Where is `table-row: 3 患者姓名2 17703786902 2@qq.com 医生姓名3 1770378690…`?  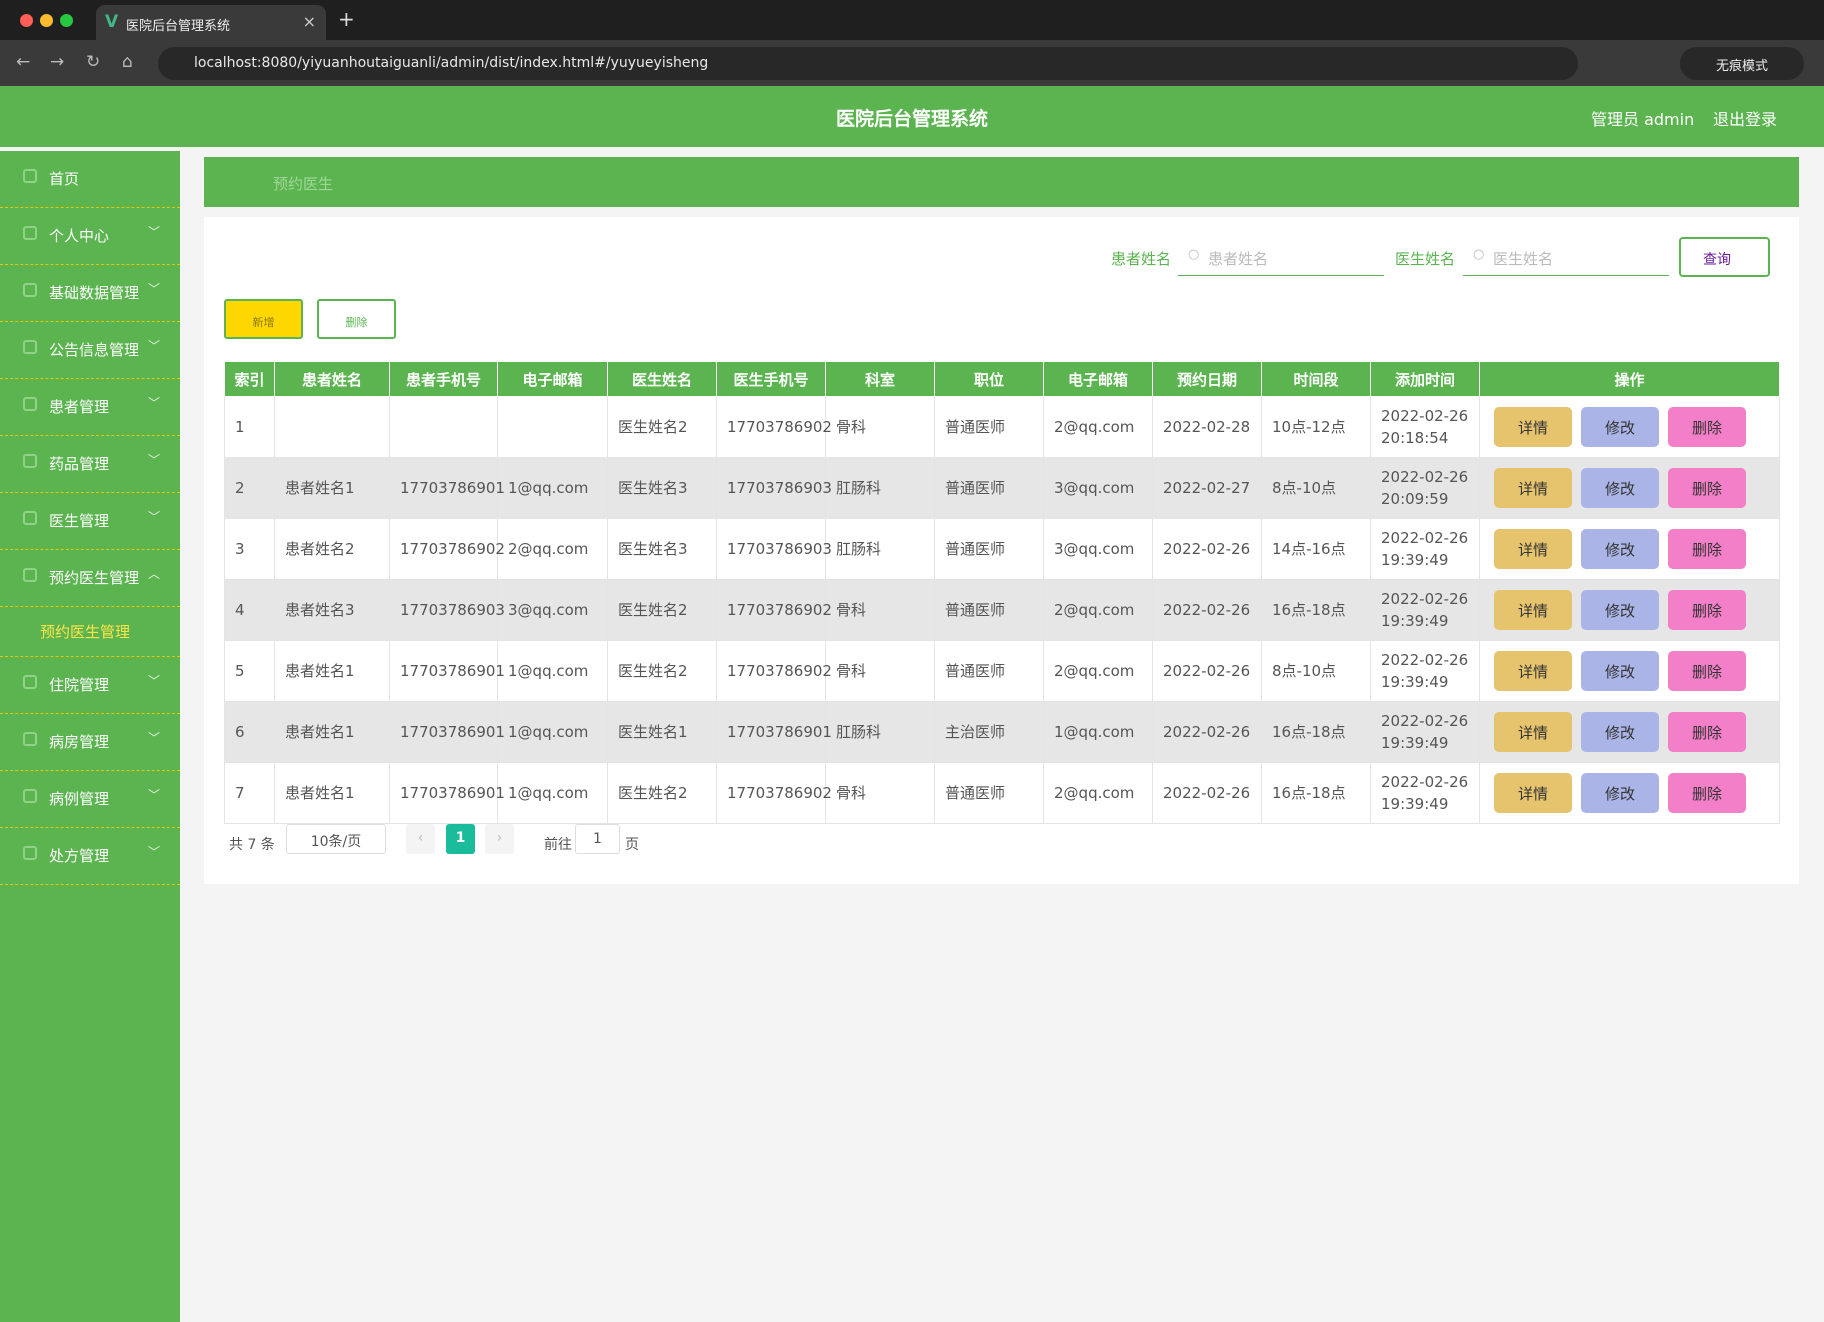 table-row: 3 患者姓名2 17703786902 2@qq.com 医生姓名3 1770378690… is located at coordinates (1002, 549).